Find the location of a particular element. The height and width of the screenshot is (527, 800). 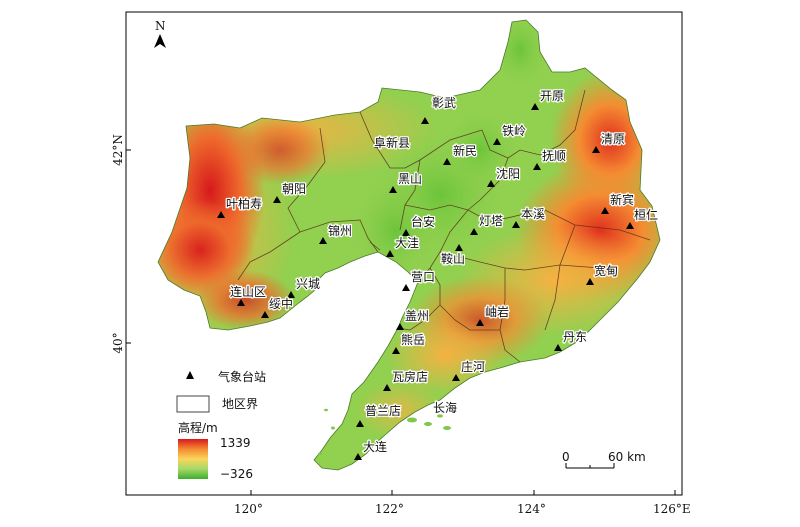

station-label: 朝阳 is located at coordinates (294, 189).